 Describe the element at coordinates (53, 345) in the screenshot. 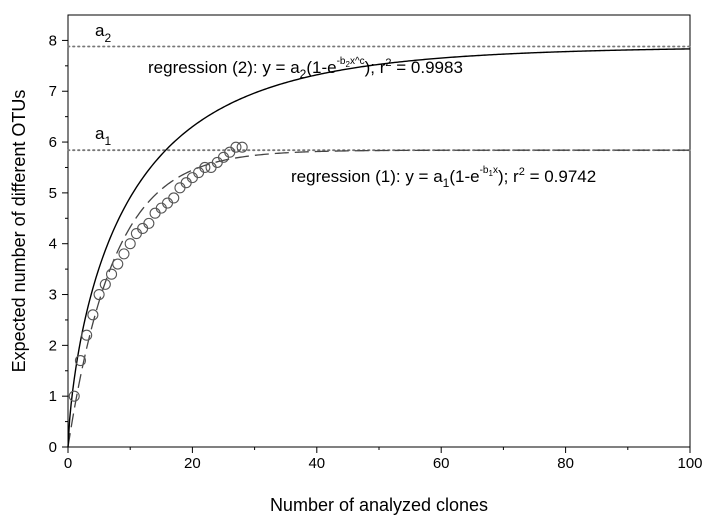

I see `y-tick-label-2: 2` at that location.